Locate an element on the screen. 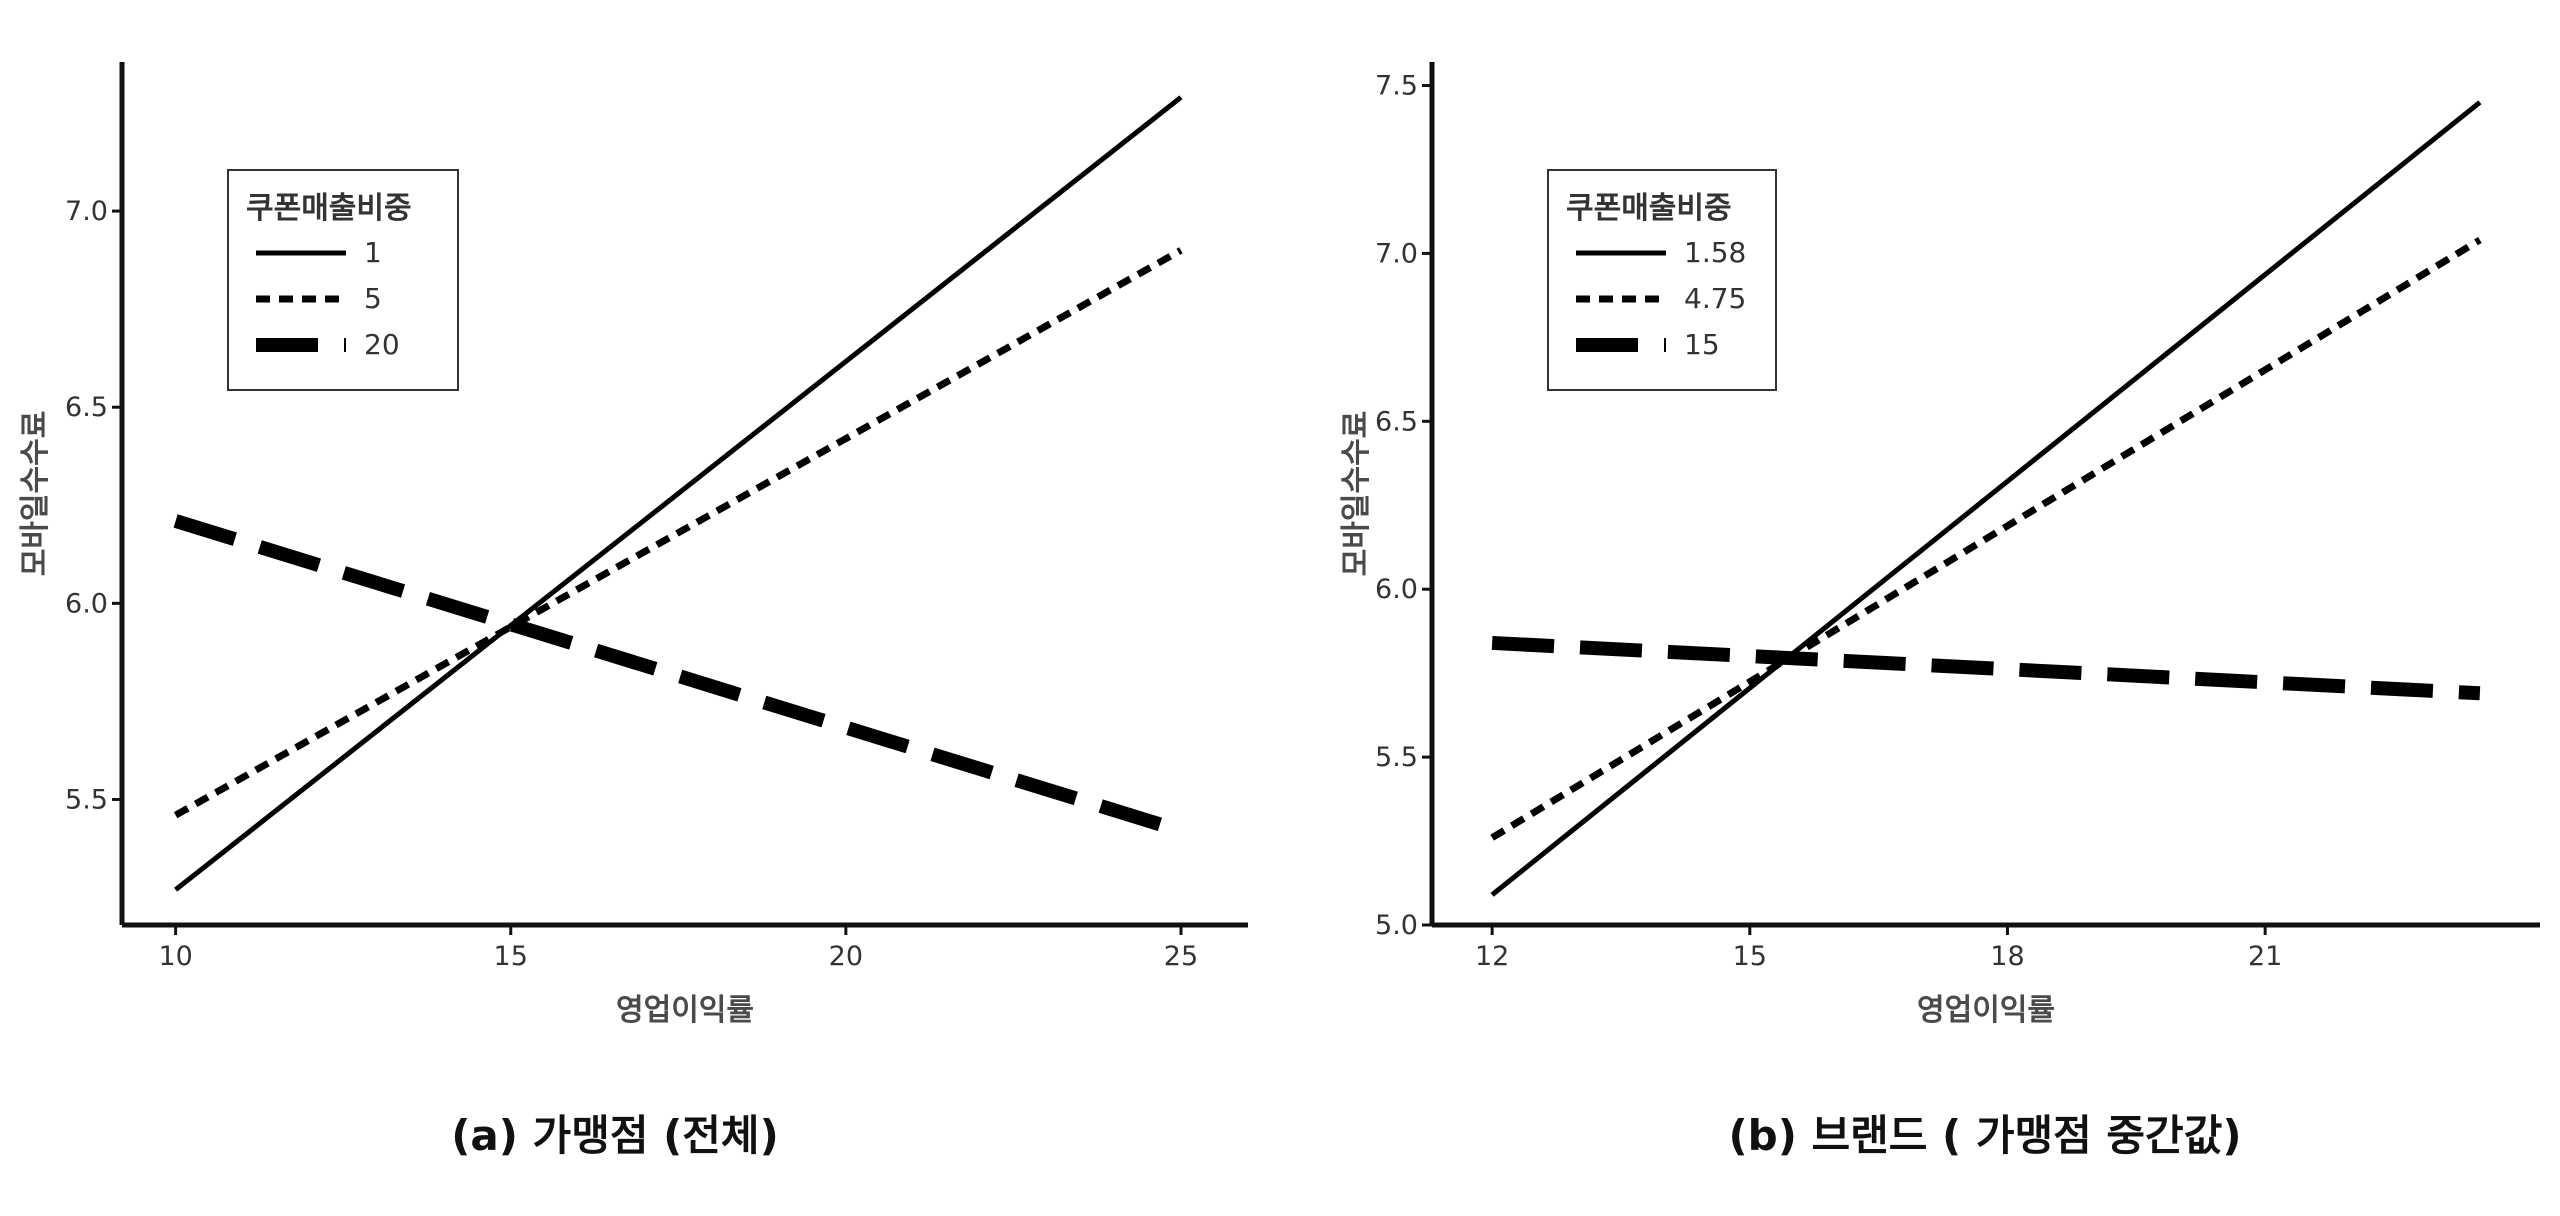  x-tick-label: 21 is located at coordinates (2265, 956).